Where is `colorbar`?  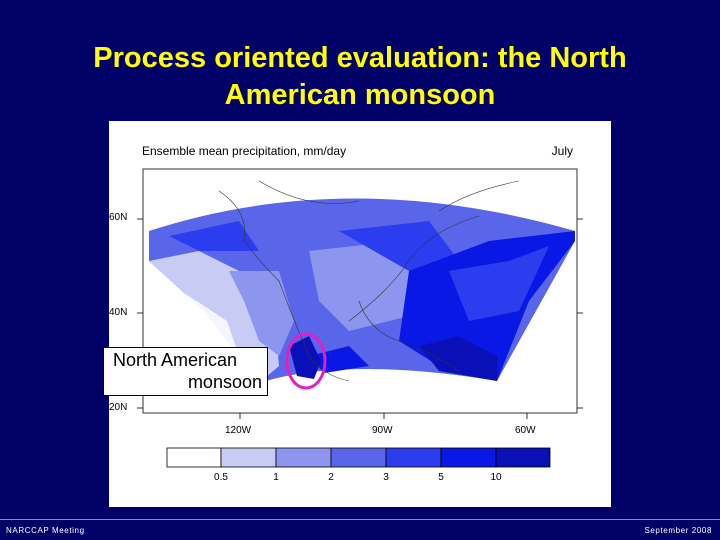 colorbar is located at coordinates (358, 457).